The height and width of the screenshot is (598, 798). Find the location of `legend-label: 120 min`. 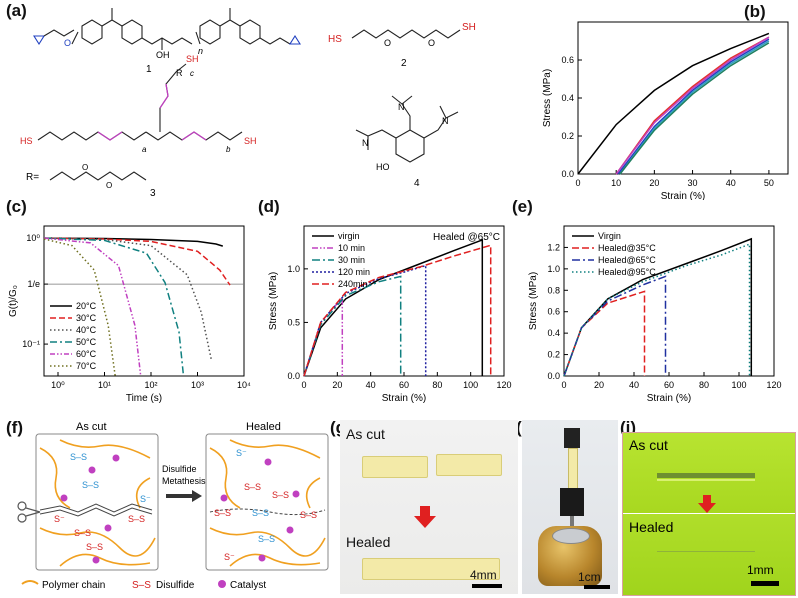

legend-label: 120 min is located at coordinates (354, 272).